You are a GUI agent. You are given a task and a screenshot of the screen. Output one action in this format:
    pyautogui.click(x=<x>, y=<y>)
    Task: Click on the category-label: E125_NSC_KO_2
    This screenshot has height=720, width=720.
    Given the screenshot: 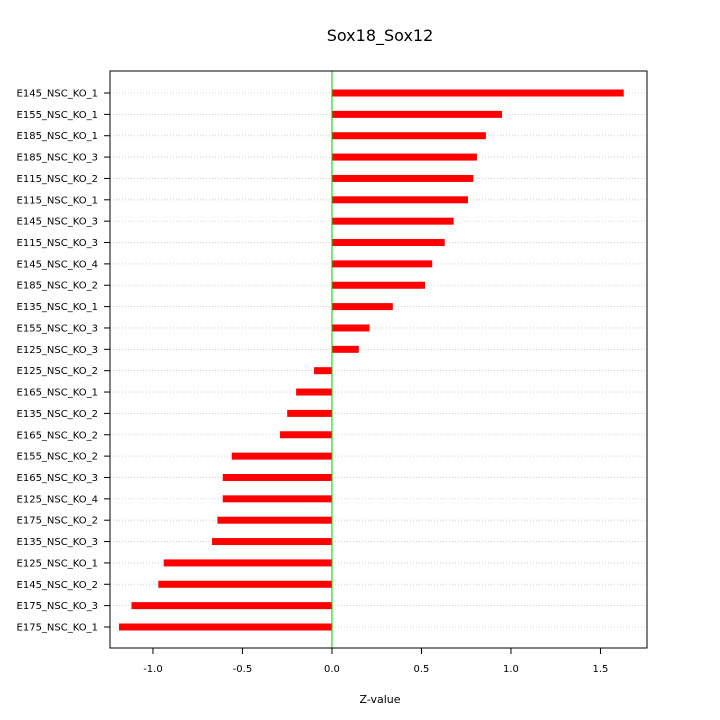 What is the action you would take?
    pyautogui.click(x=57, y=371)
    